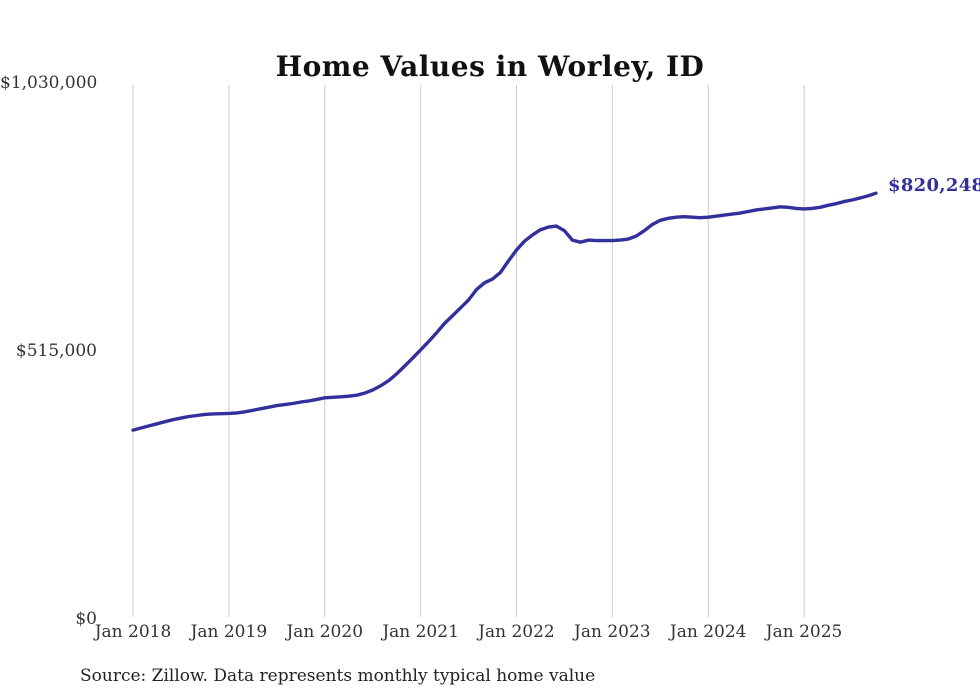  What do you see at coordinates (490, 66) in the screenshot?
I see `chart-title: Home Values in Worley, ID` at bounding box center [490, 66].